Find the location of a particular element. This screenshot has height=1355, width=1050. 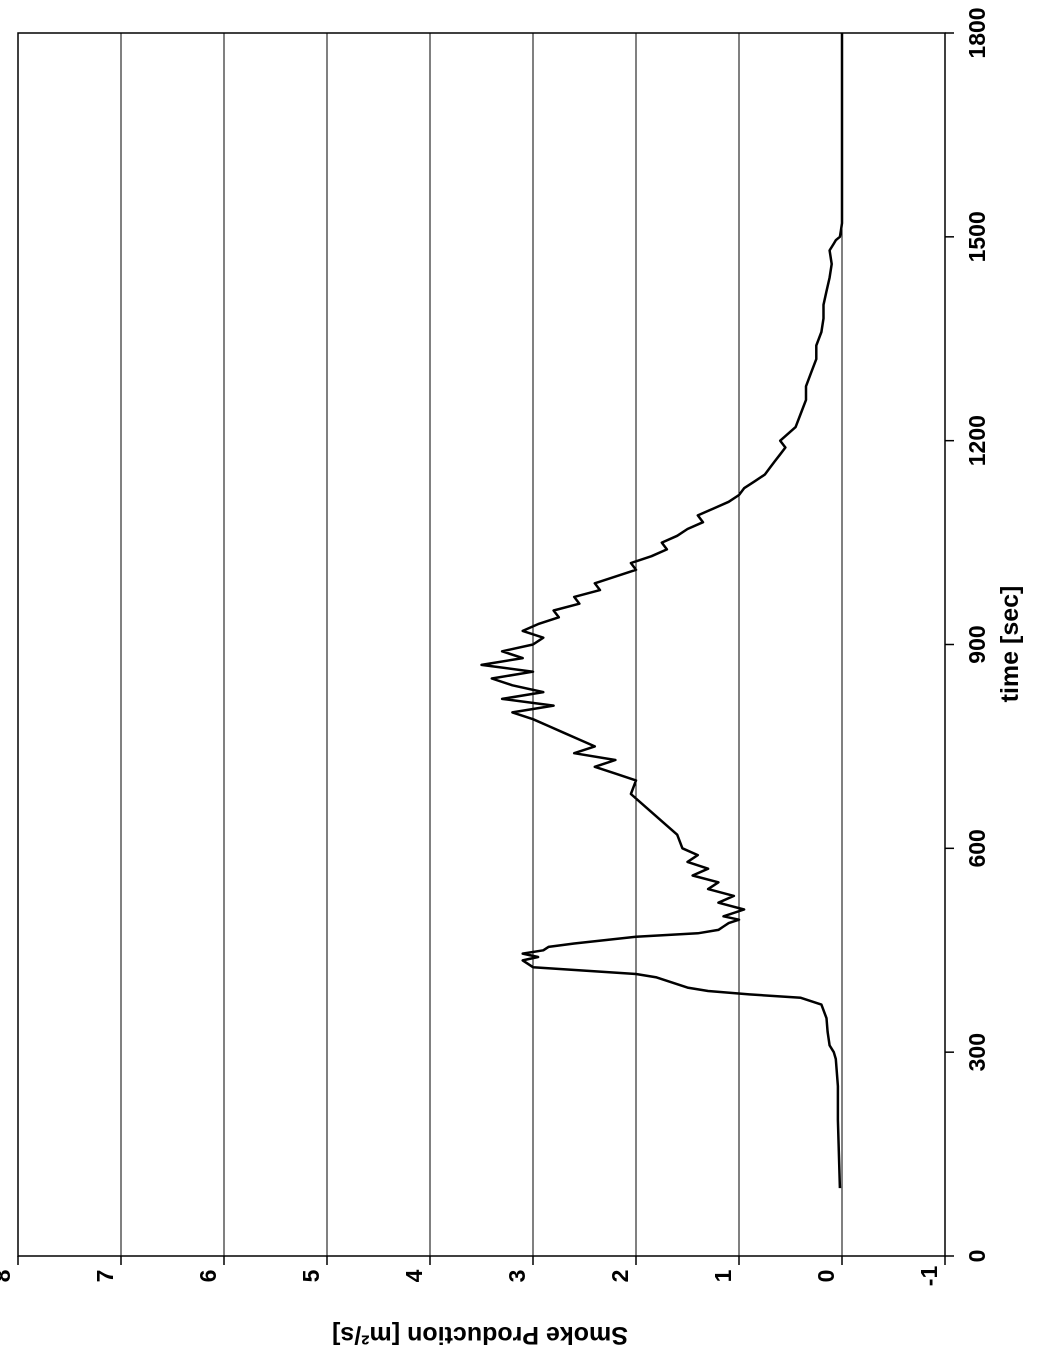

y-tick-label-7: 1 is located at coordinates (723, 1275).